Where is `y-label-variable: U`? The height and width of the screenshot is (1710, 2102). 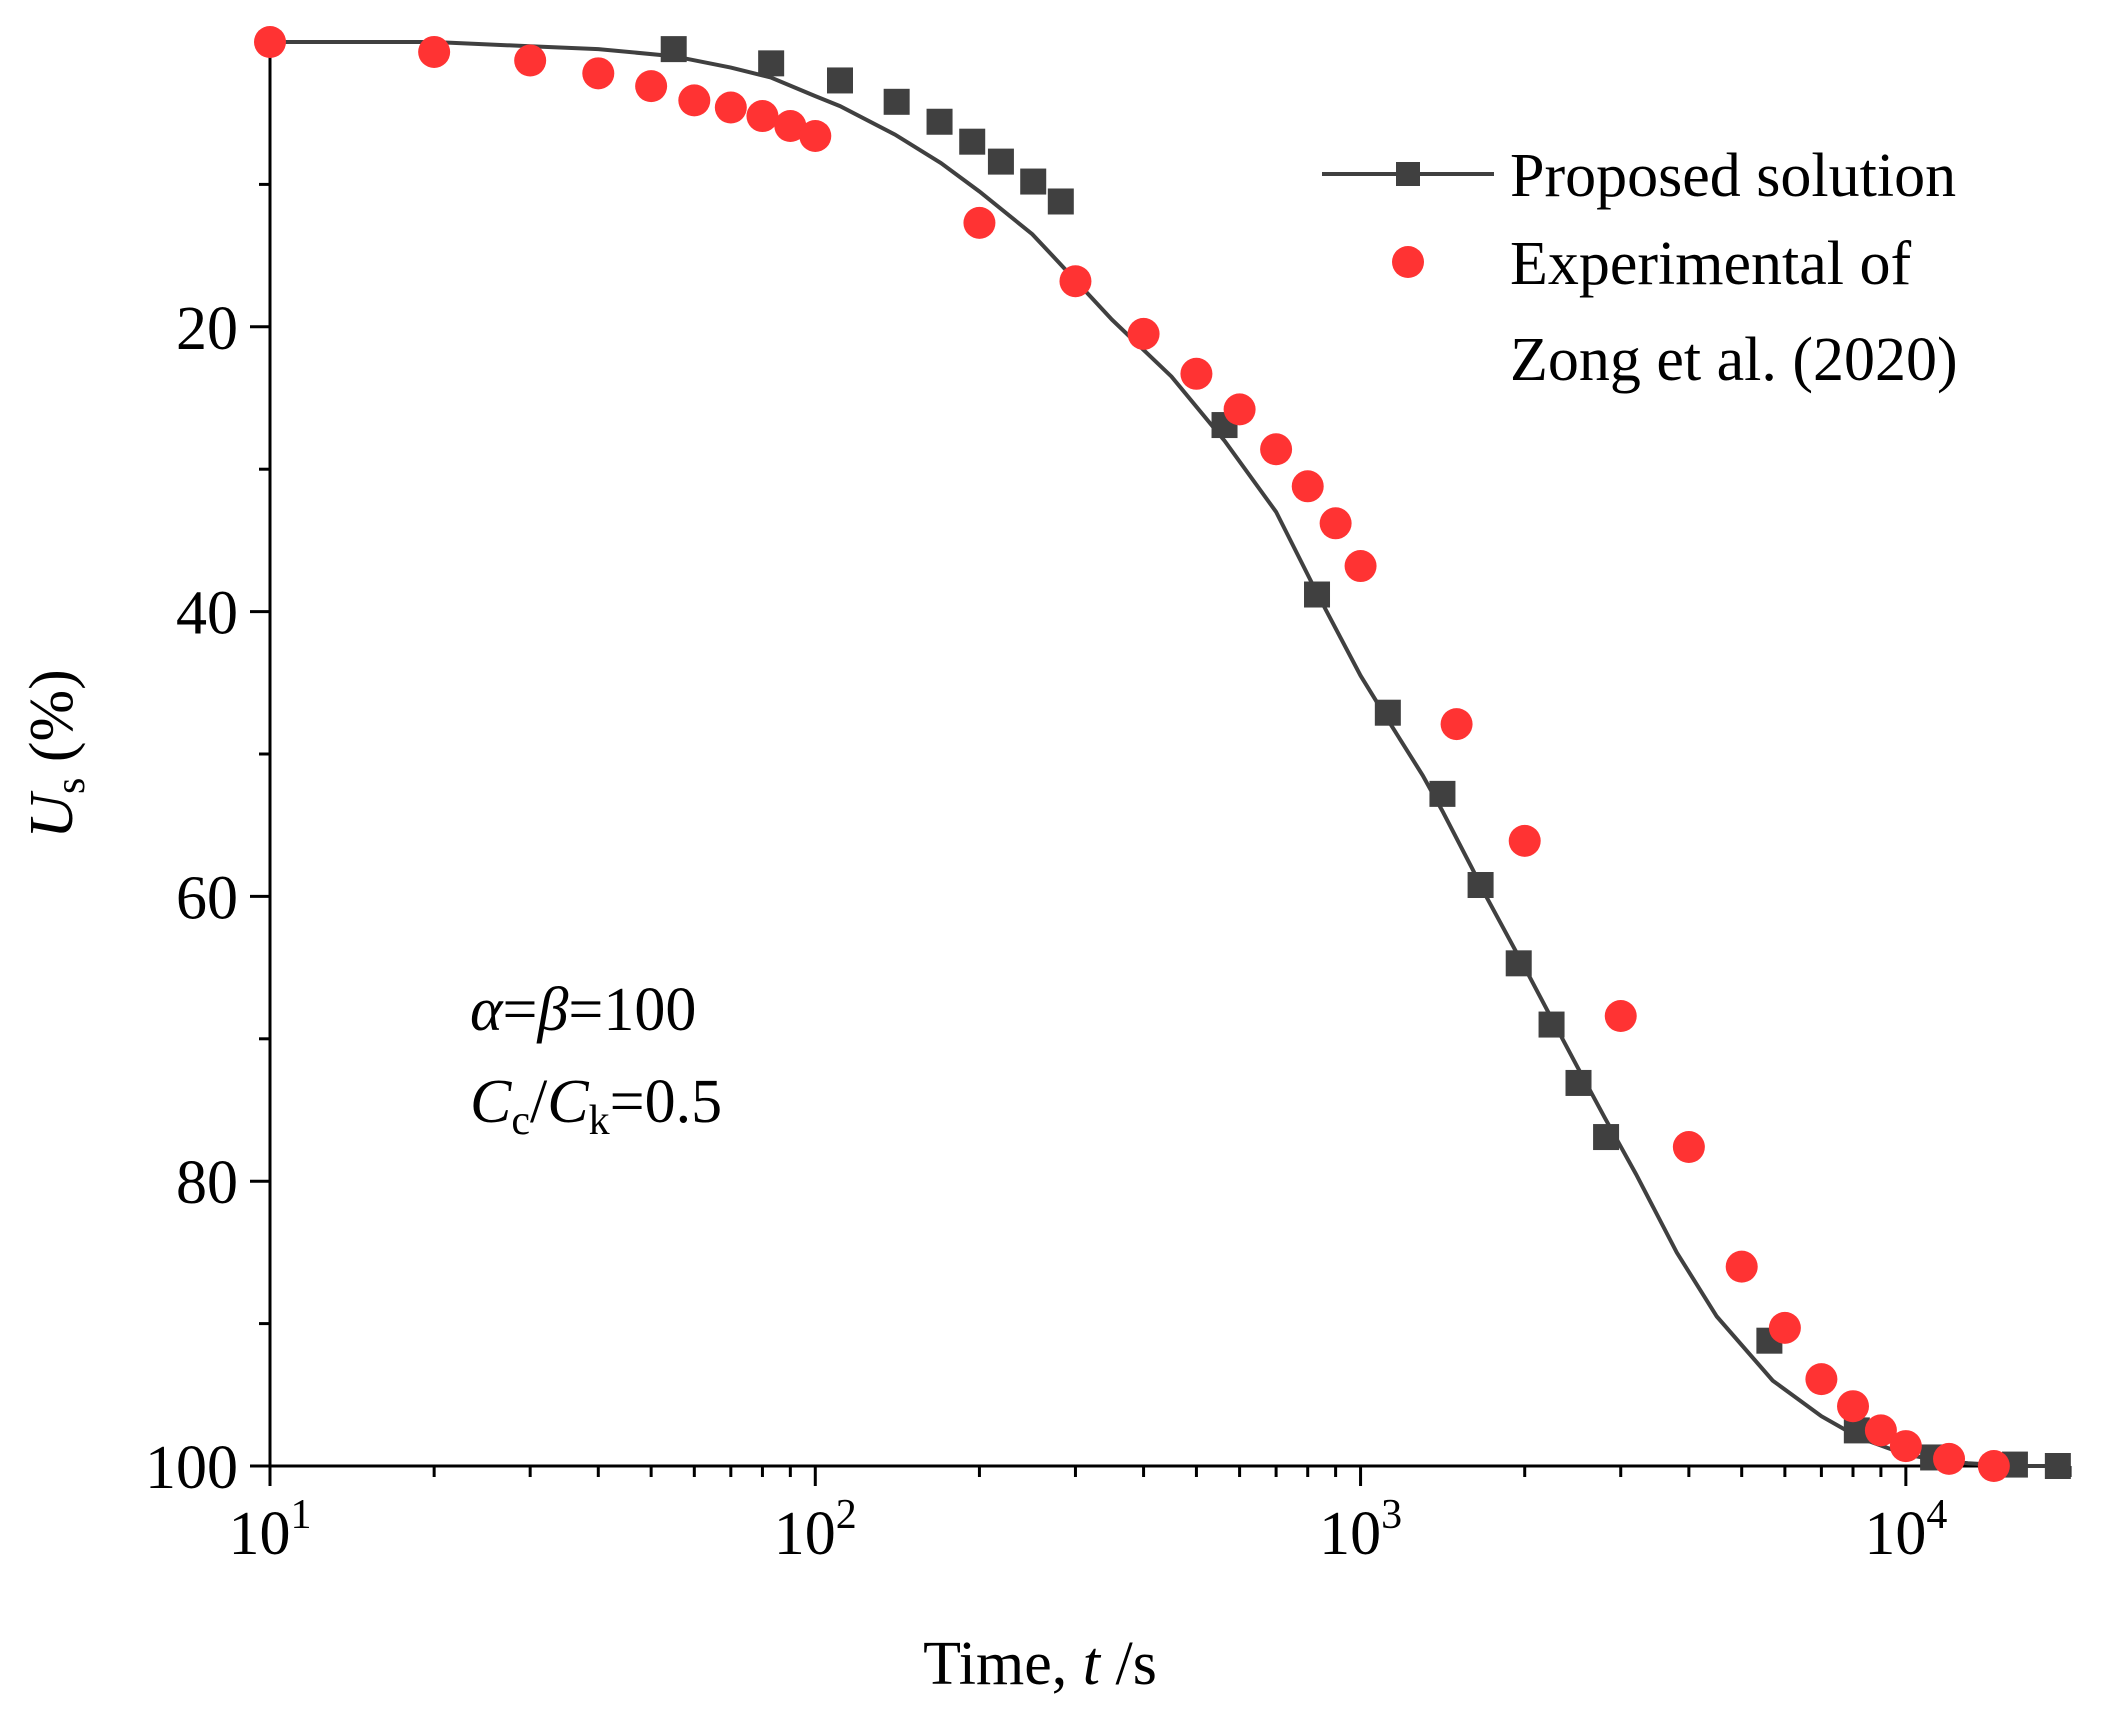 y-label-variable: U is located at coordinates (52, 814).